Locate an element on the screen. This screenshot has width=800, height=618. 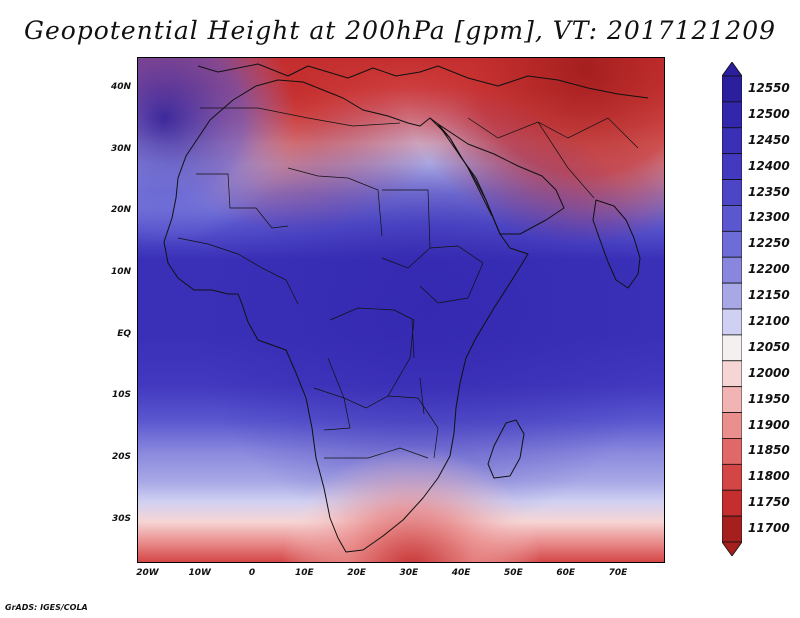
colorbar-level-label: 12150 is located at coordinates (769, 295).